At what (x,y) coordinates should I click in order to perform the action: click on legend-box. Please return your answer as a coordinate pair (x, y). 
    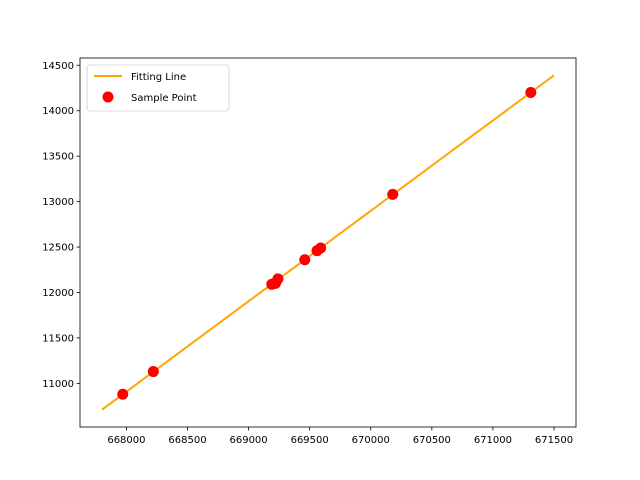
    Looking at the image, I should click on (158, 88).